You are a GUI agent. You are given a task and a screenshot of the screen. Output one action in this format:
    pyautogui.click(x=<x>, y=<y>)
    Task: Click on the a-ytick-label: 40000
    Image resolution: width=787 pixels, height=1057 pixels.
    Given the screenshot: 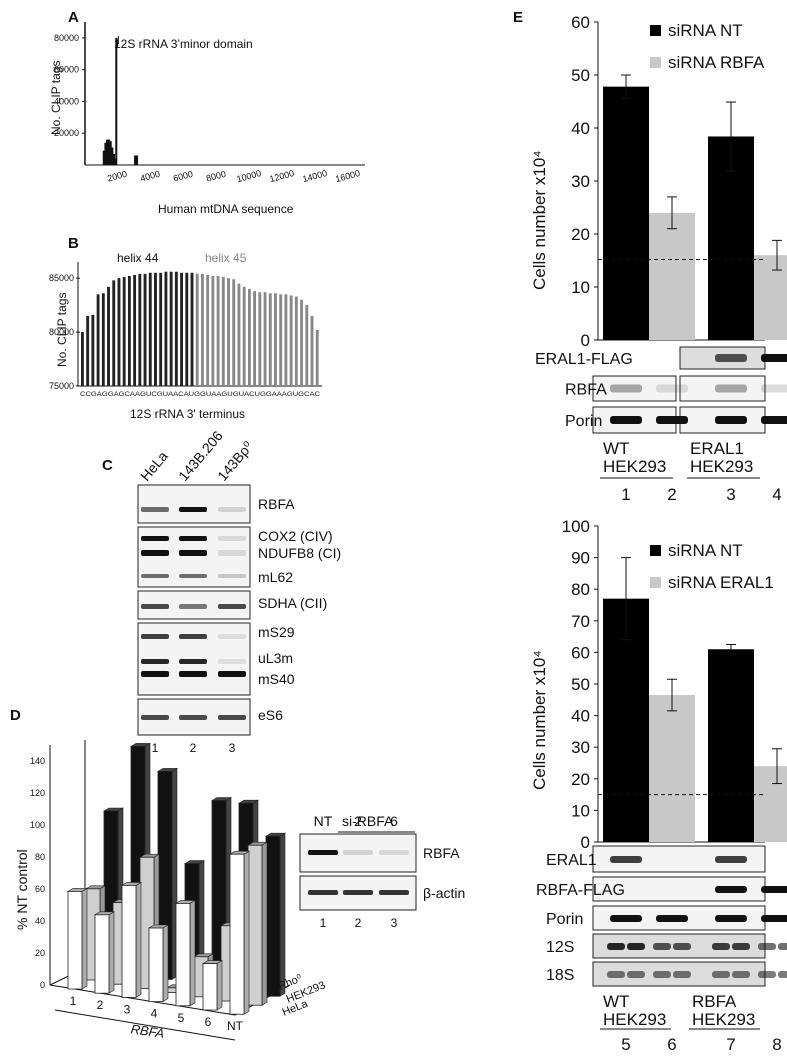 What is the action you would take?
    pyautogui.click(x=66, y=101)
    